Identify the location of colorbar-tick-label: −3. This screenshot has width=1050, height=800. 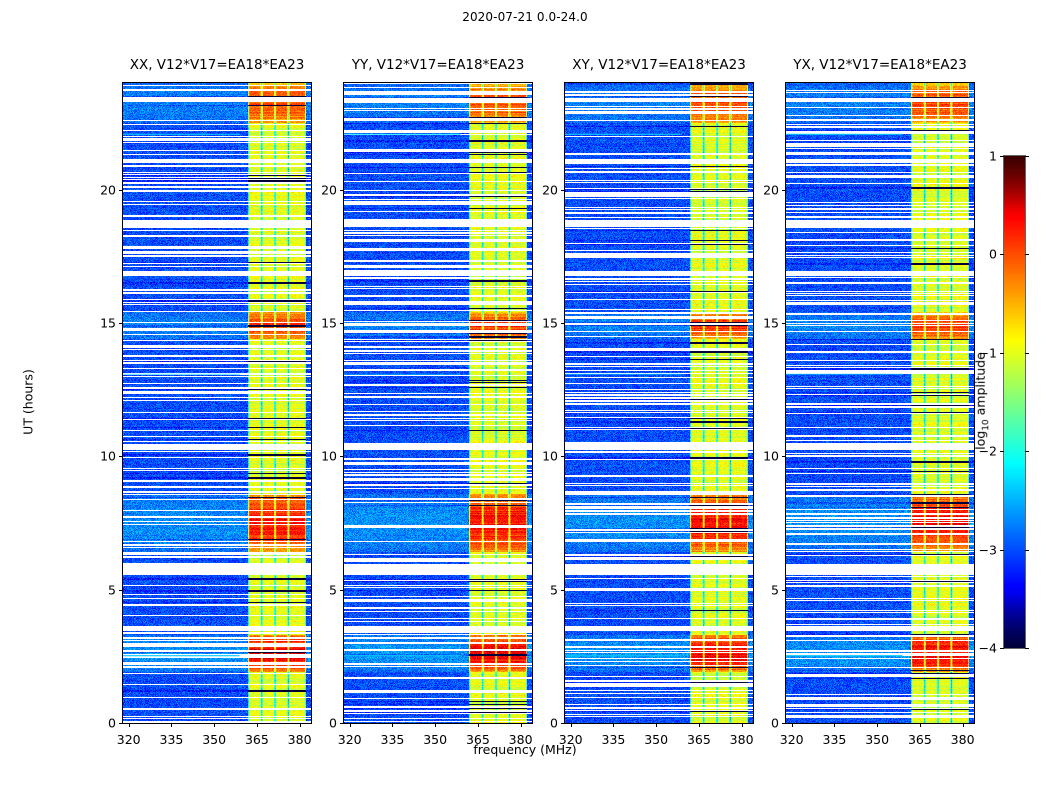
(987, 550).